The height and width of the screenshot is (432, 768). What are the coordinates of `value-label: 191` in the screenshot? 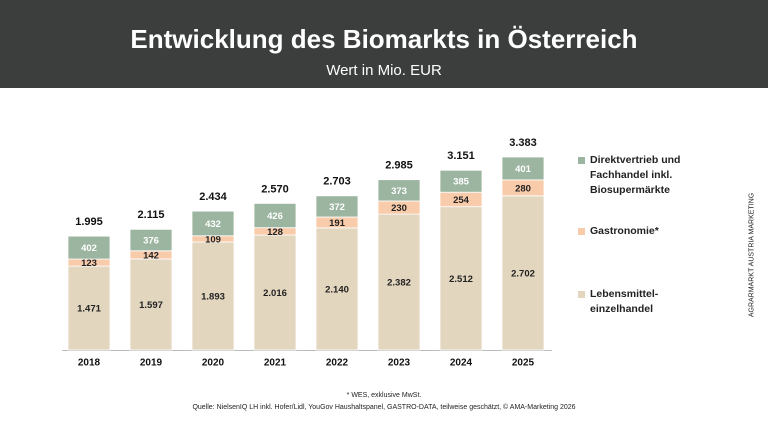 It's located at (337, 223).